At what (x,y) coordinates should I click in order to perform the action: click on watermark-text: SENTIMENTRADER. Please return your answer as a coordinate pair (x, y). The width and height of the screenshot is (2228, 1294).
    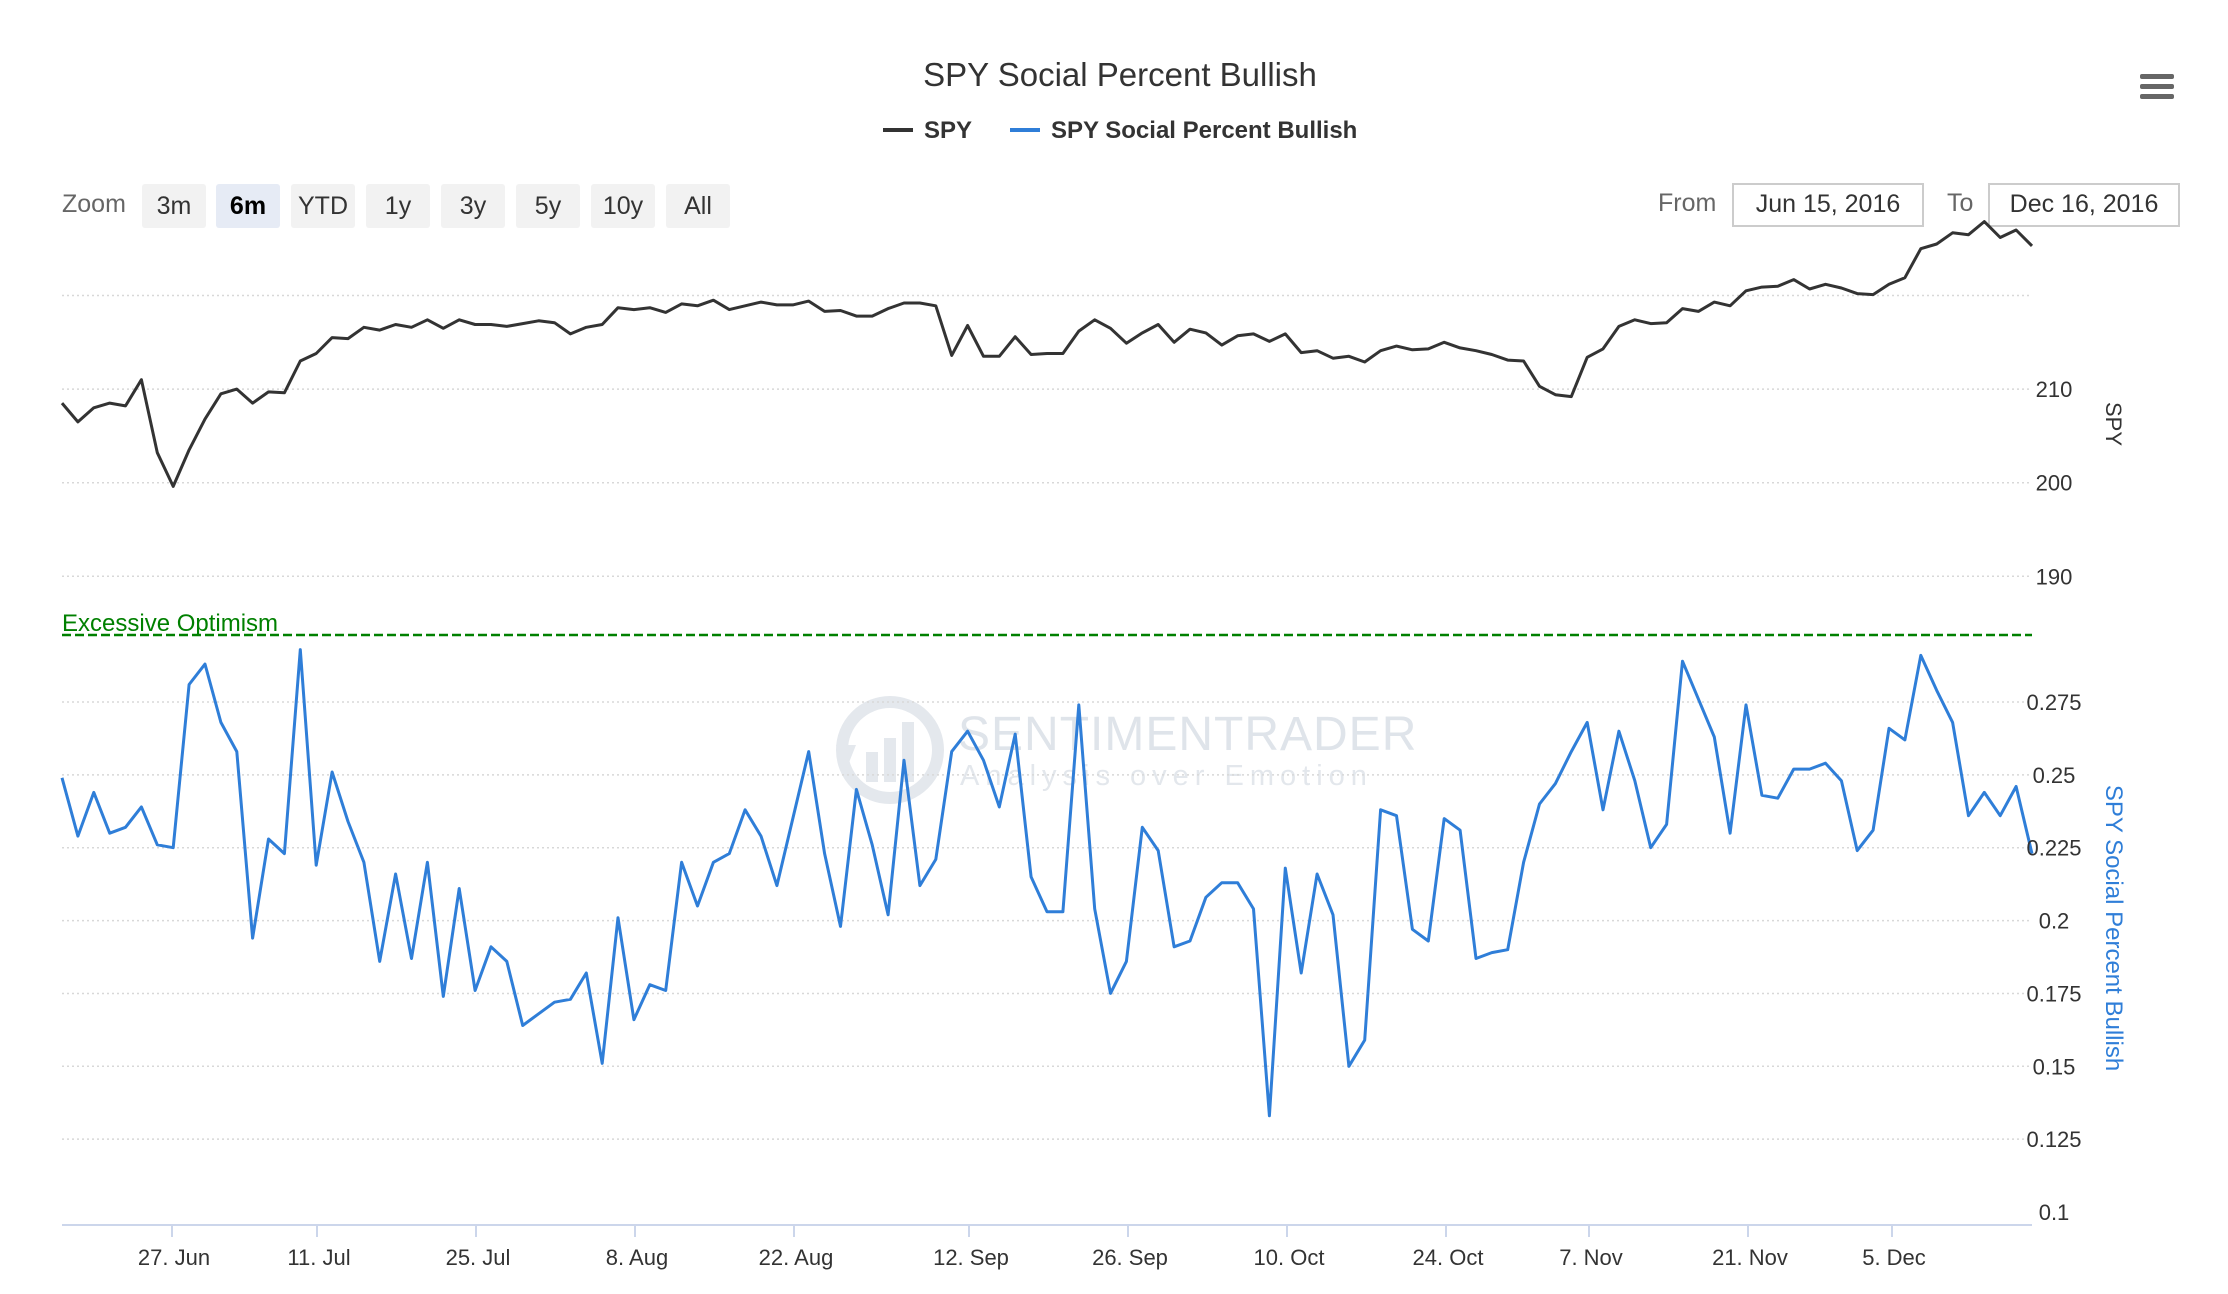
    Looking at the image, I should click on (1187, 734).